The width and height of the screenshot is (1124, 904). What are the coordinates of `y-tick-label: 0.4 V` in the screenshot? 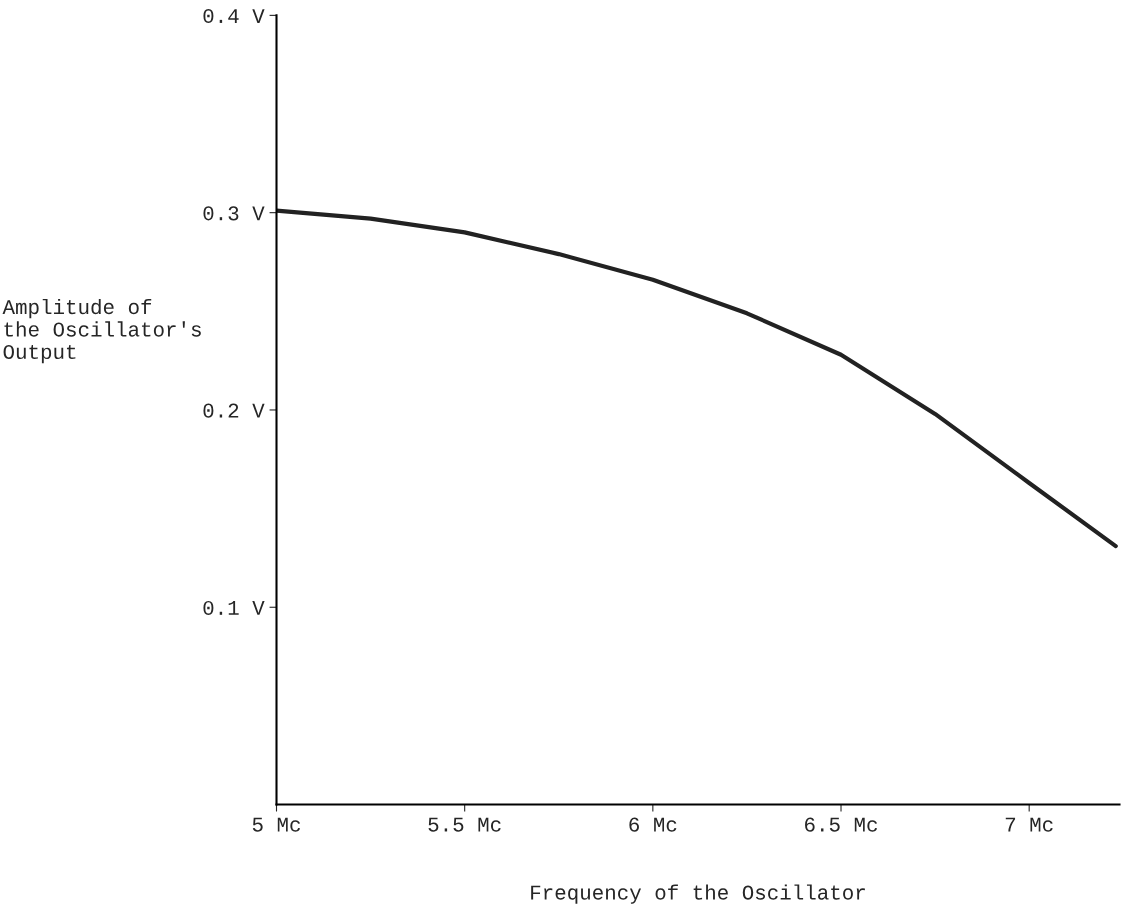 It's located at (234, 16).